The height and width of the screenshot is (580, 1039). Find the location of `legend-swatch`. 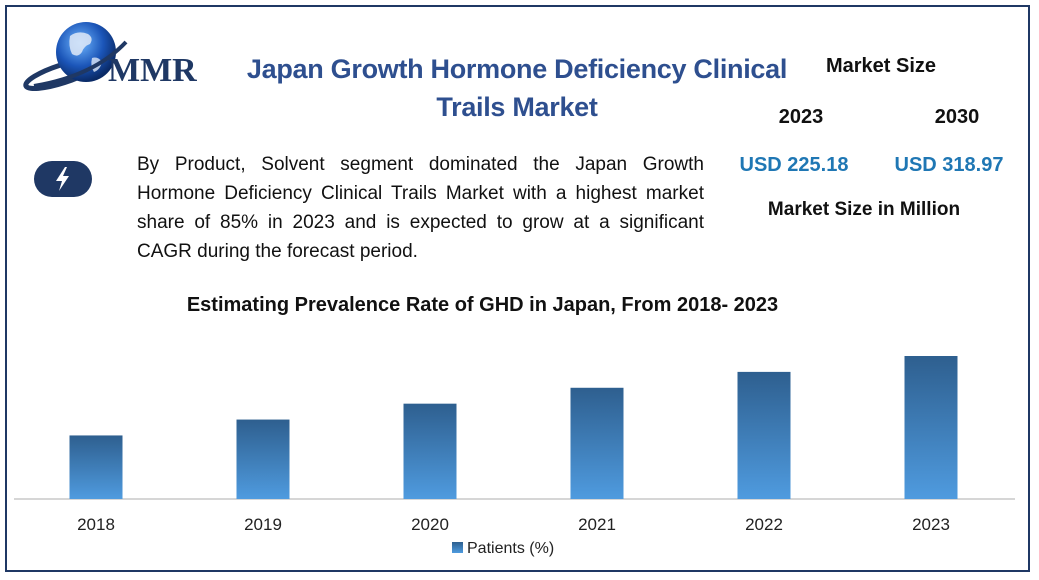

legend-swatch is located at coordinates (457, 547).